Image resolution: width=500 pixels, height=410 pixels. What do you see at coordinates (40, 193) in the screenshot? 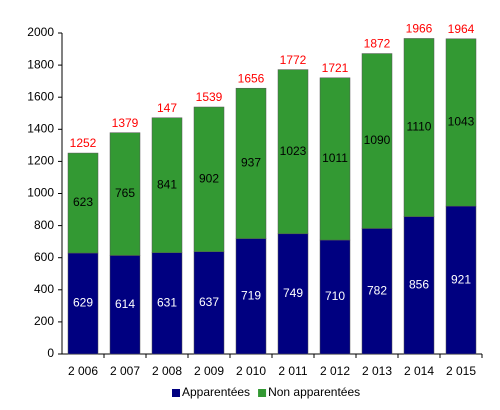
I see `y-tick-label: 1000` at bounding box center [40, 193].